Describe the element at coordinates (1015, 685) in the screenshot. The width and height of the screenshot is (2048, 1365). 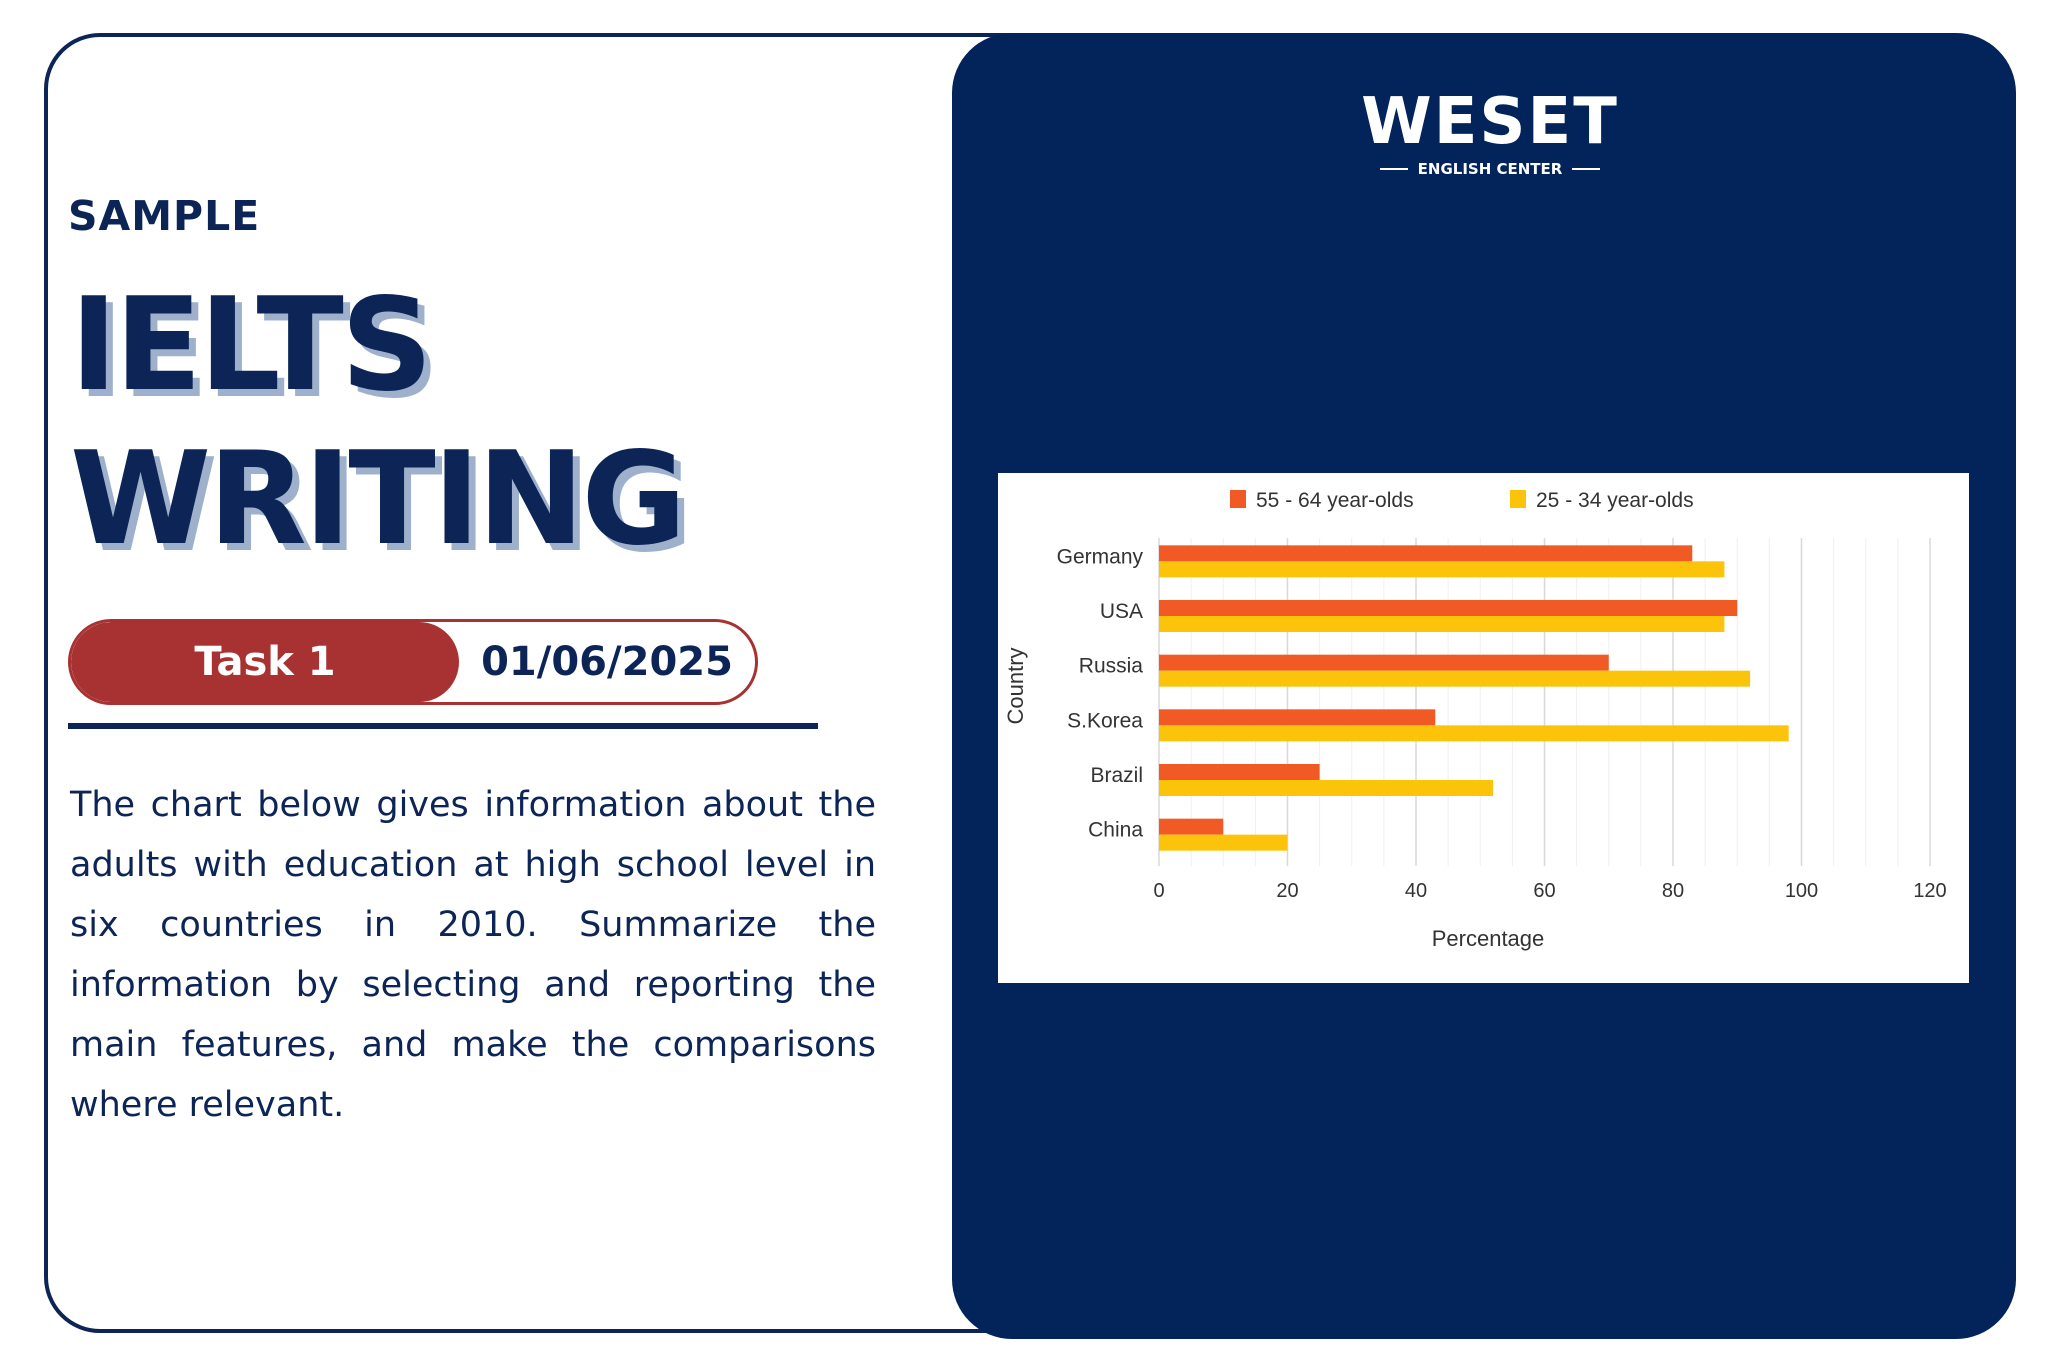
I see `y-axis-label: Country` at that location.